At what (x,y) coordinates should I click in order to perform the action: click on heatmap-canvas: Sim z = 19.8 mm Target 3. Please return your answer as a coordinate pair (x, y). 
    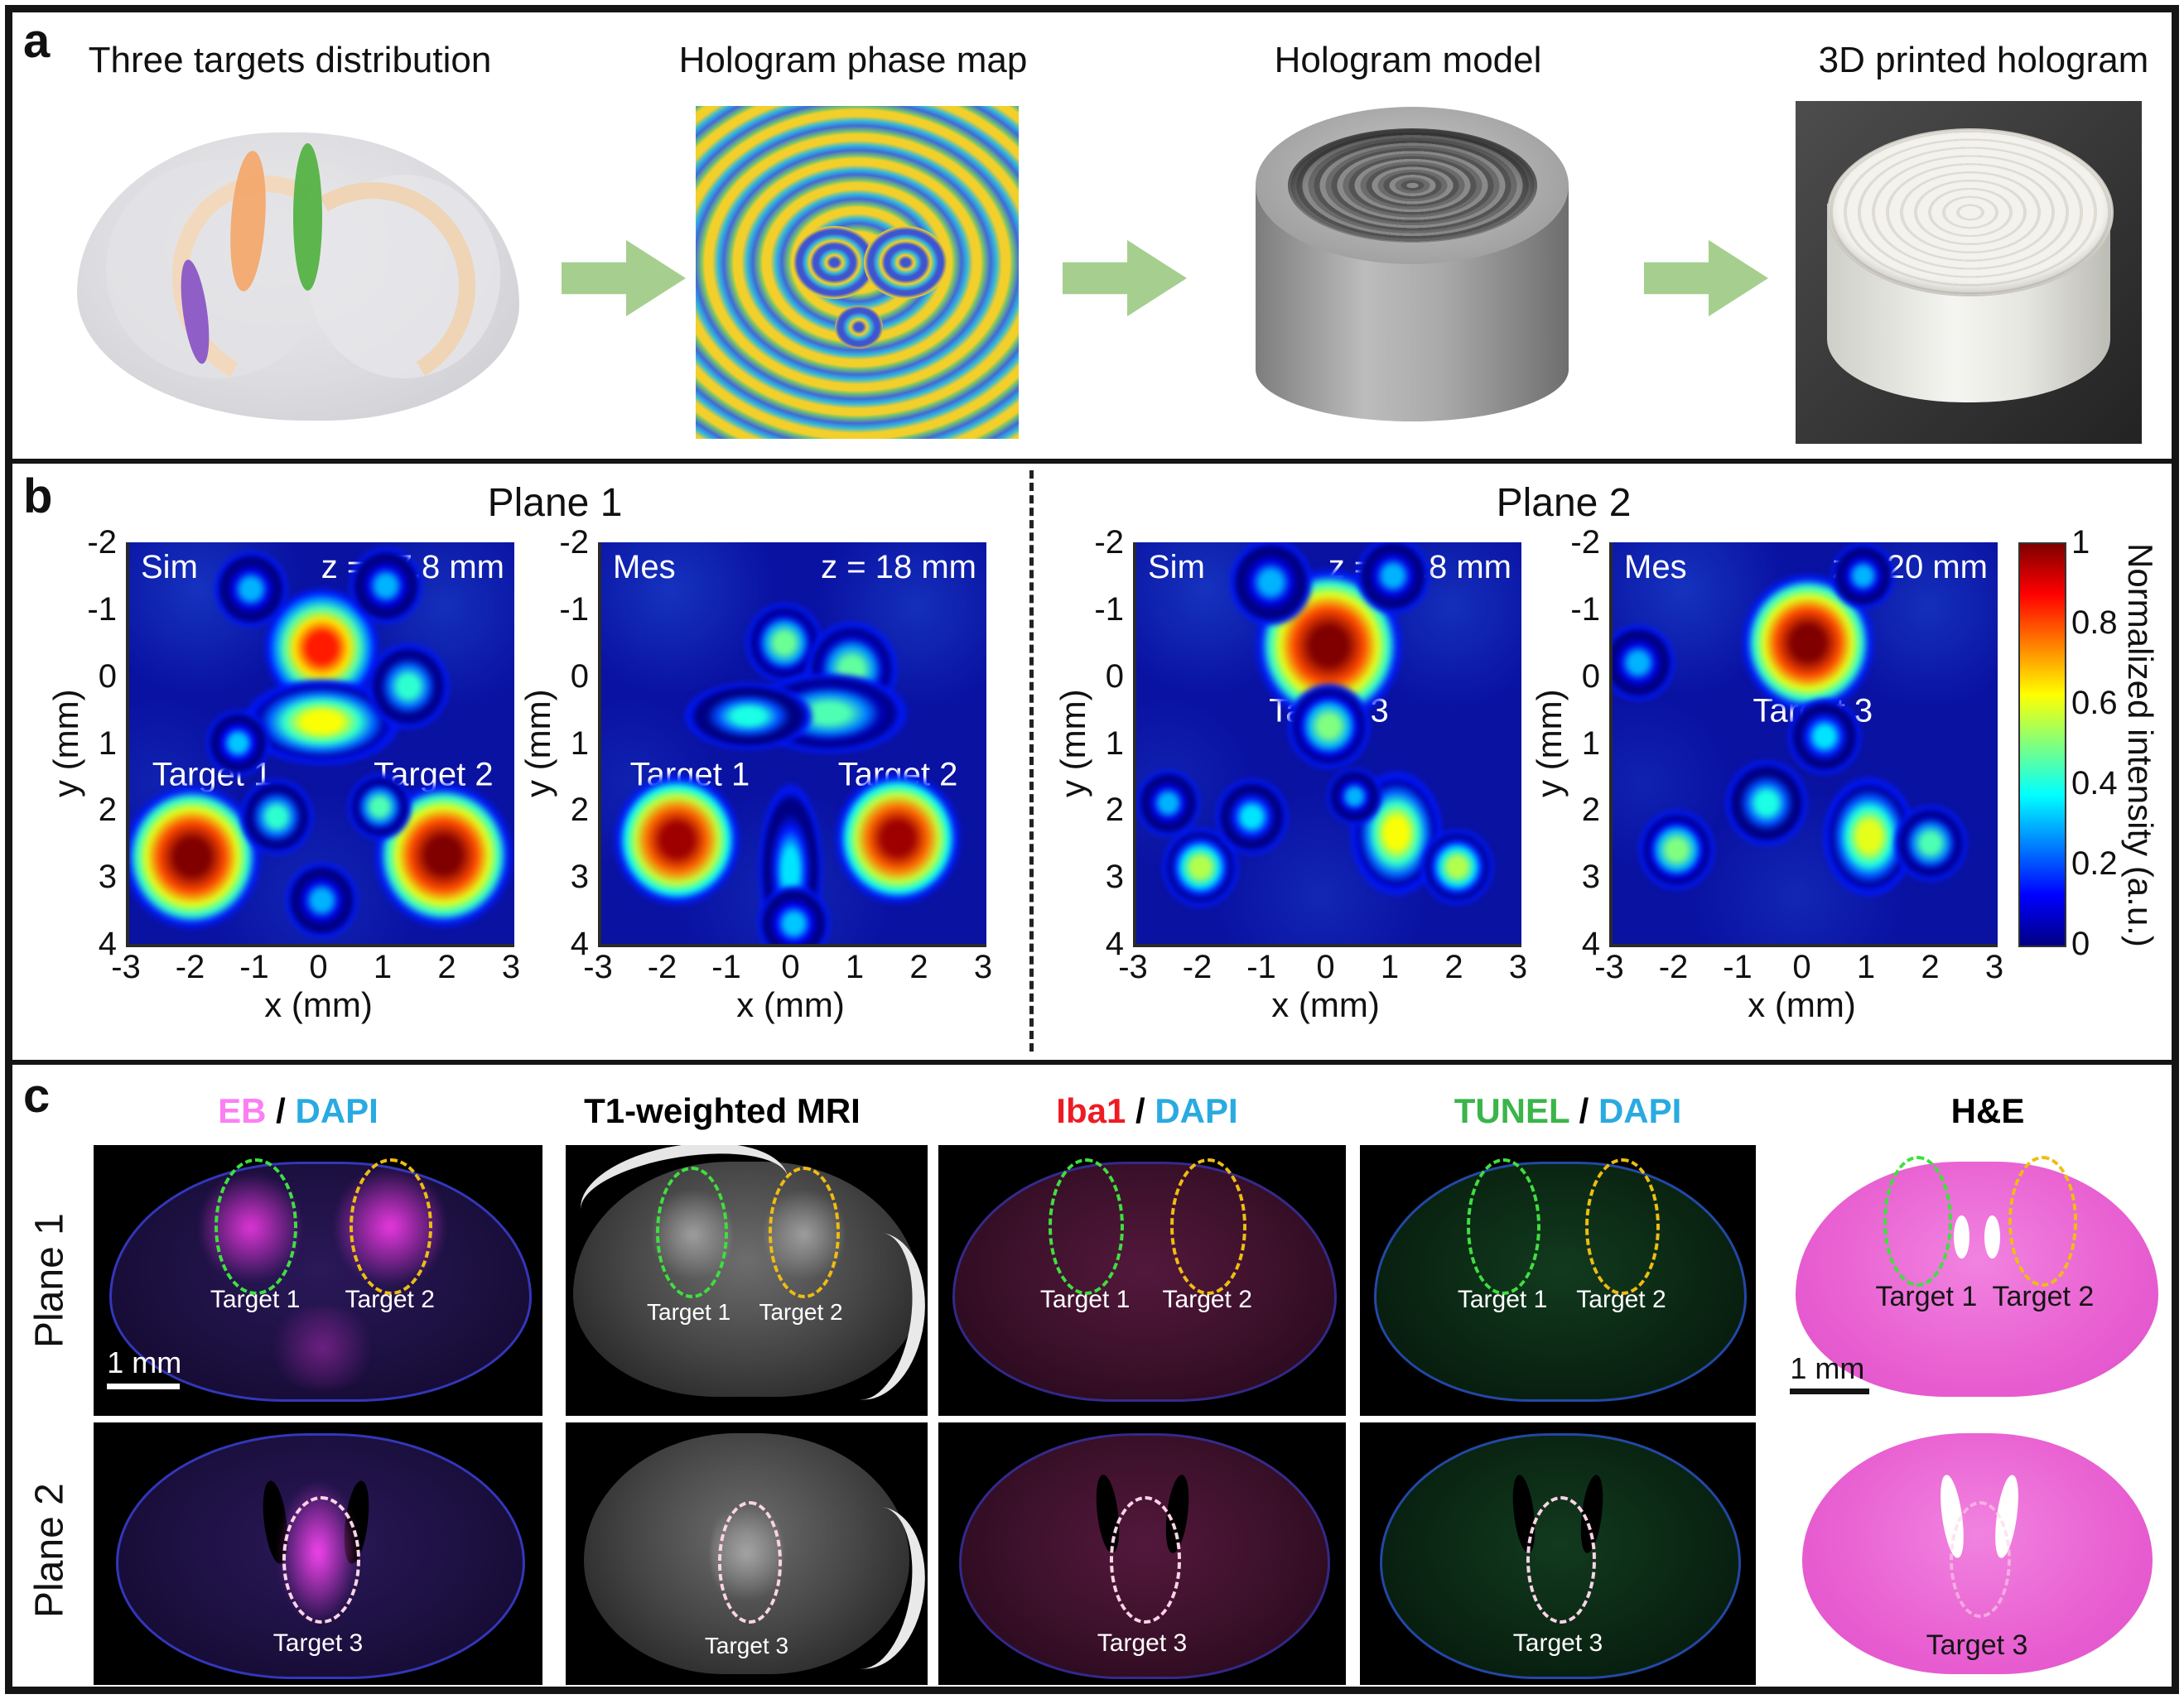
    Looking at the image, I should click on (1327, 744).